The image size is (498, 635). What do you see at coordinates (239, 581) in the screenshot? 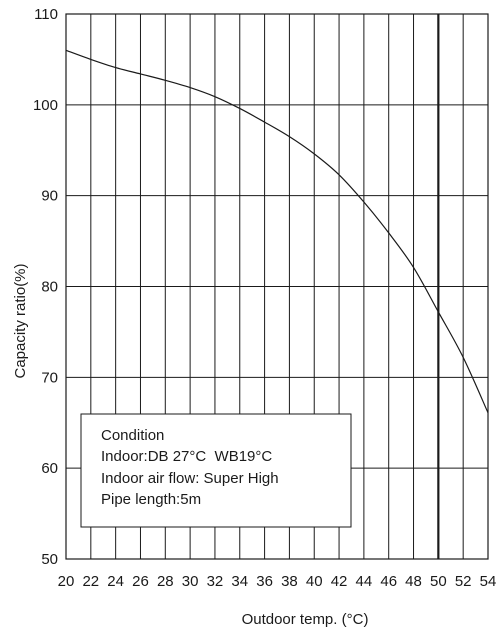
I see `x-tick-label: 34` at bounding box center [239, 581].